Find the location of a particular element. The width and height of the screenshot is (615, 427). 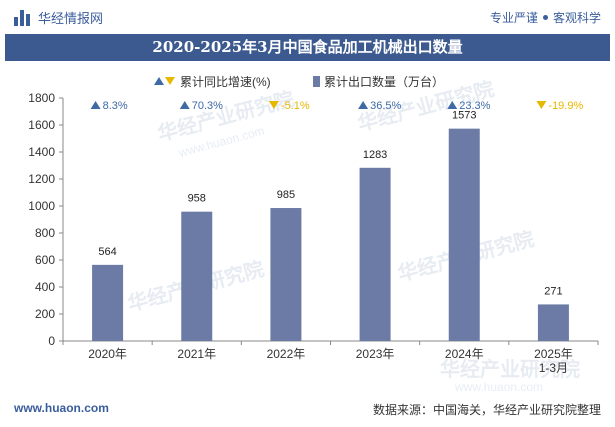

logo: 华经情报网 is located at coordinates (58, 17).